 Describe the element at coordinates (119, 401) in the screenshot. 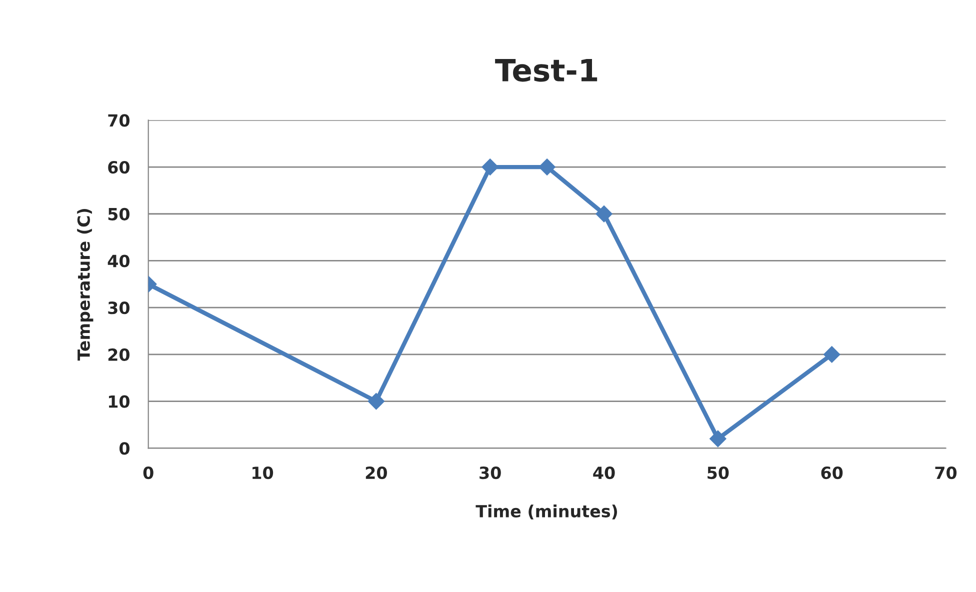

I see `y-tick-label: 10` at that location.